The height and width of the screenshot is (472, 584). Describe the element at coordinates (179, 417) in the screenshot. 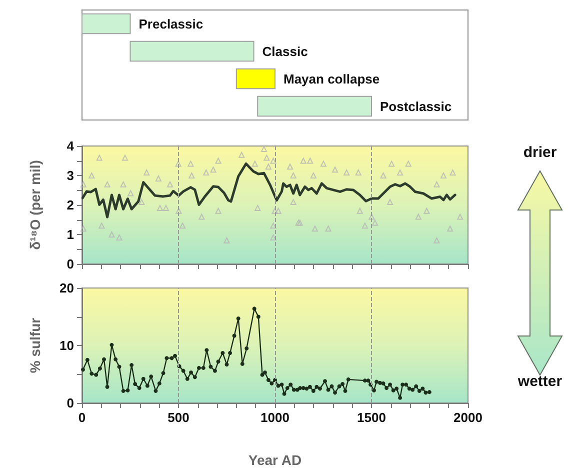

I see `x-tick-label: 500` at that location.